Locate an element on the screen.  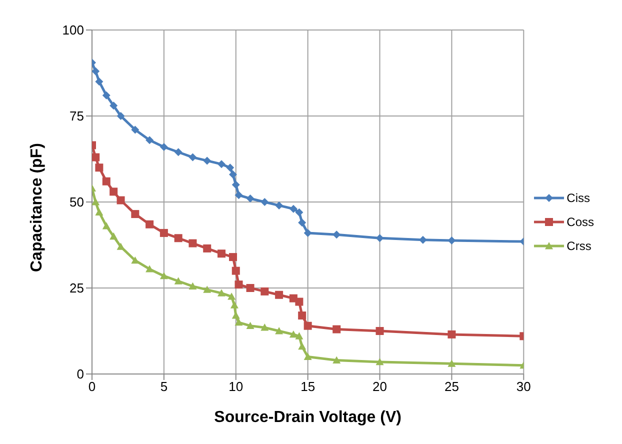
x-tick-label: 25 is located at coordinates (451, 386).